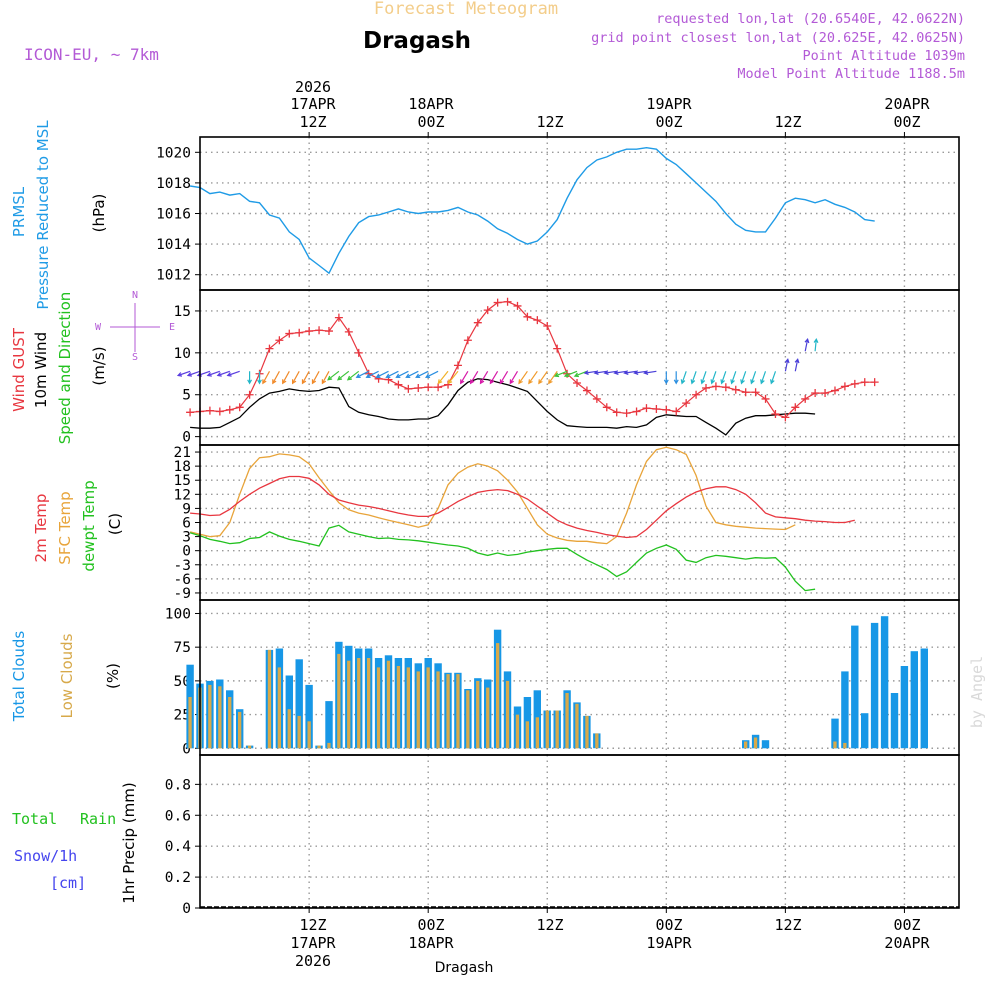  I want to click on y-tick-label: 12, so click(182, 495).